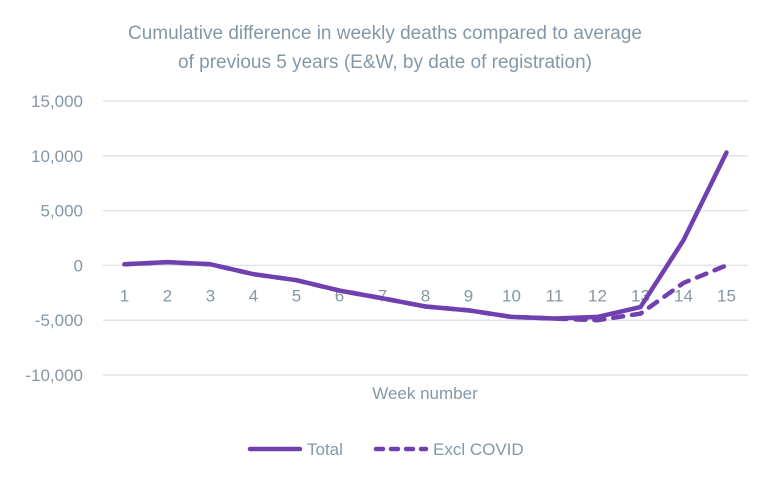  Describe the element at coordinates (253, 295) in the screenshot. I see `x-tick-label: 4` at that location.